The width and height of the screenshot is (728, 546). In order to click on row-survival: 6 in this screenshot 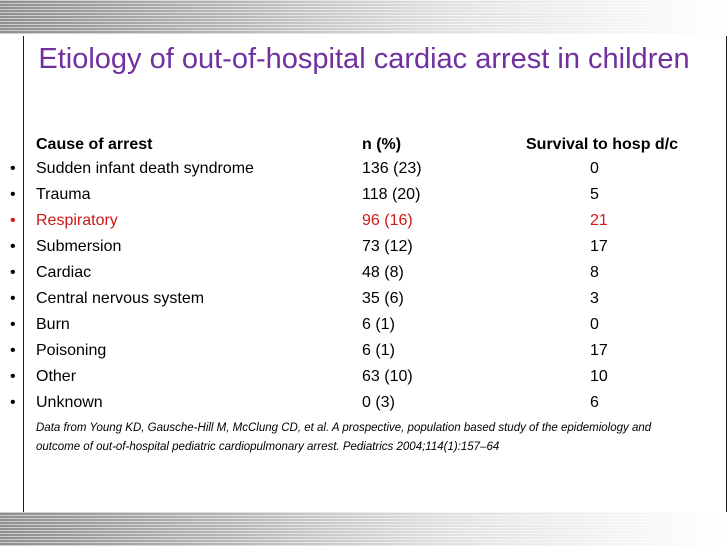, I will do `click(594, 402)`.